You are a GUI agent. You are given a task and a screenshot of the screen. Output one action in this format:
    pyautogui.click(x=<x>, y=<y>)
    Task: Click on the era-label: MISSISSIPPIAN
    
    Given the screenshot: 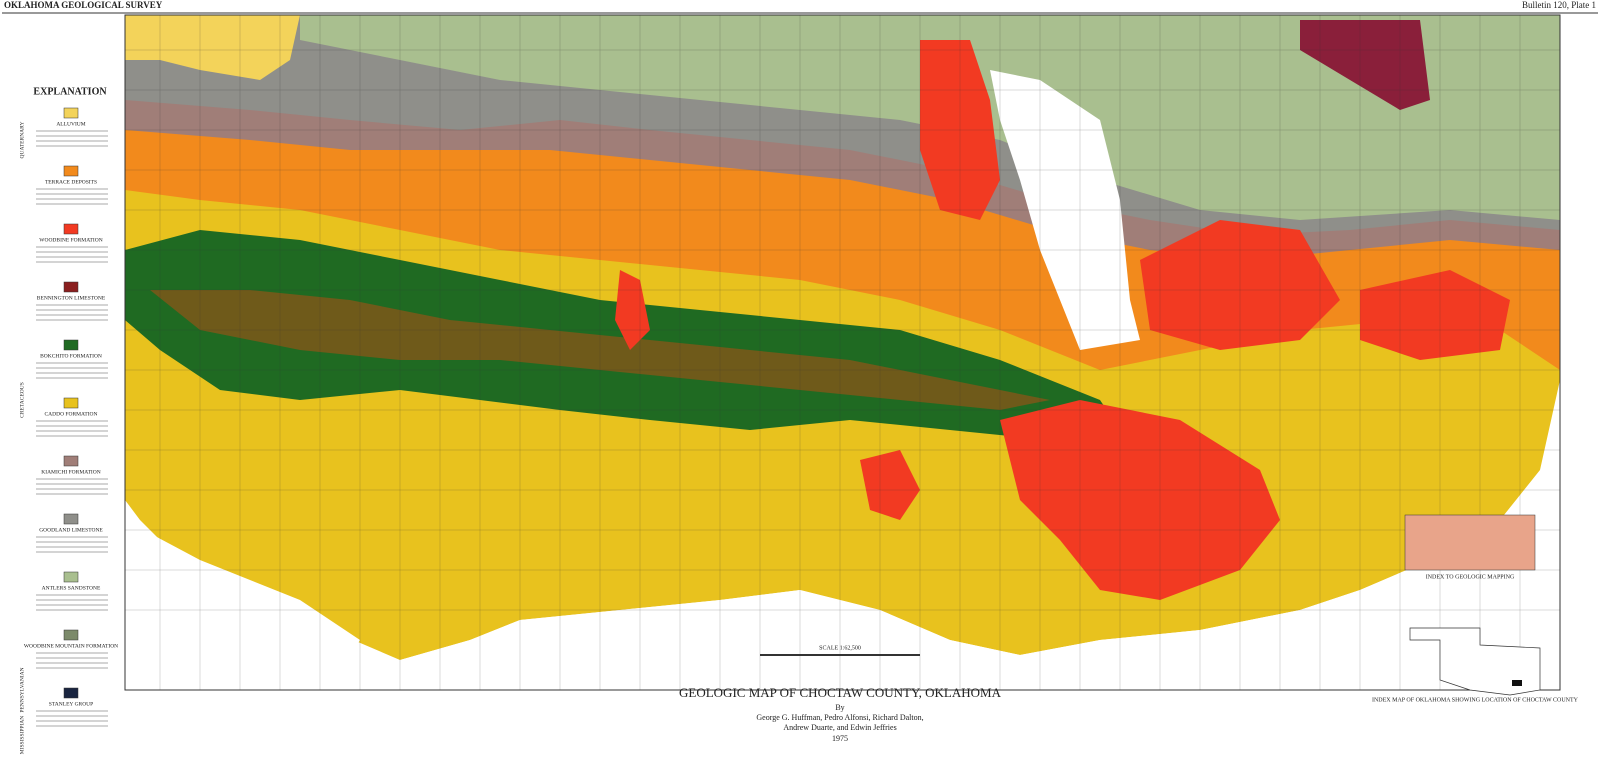 What is the action you would take?
    pyautogui.click(x=22, y=735)
    